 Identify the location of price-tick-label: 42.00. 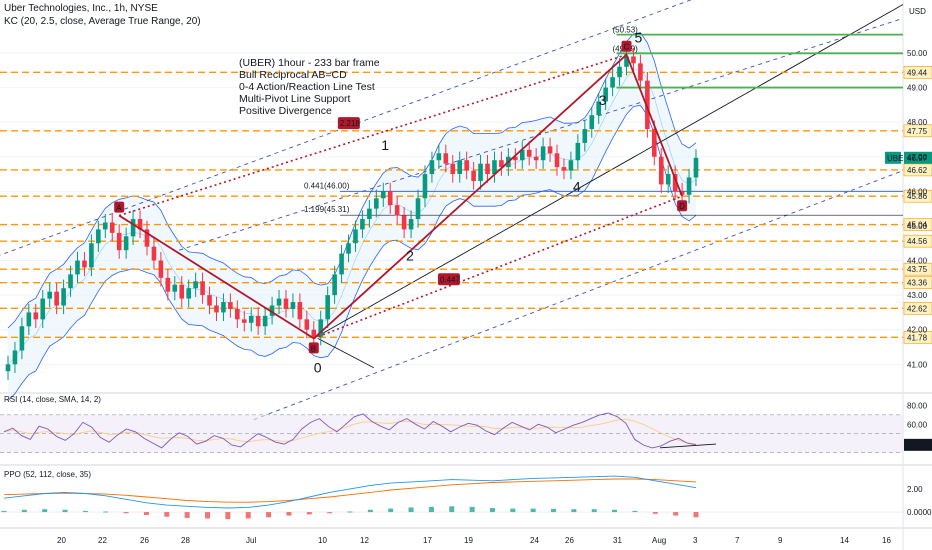
(917, 330).